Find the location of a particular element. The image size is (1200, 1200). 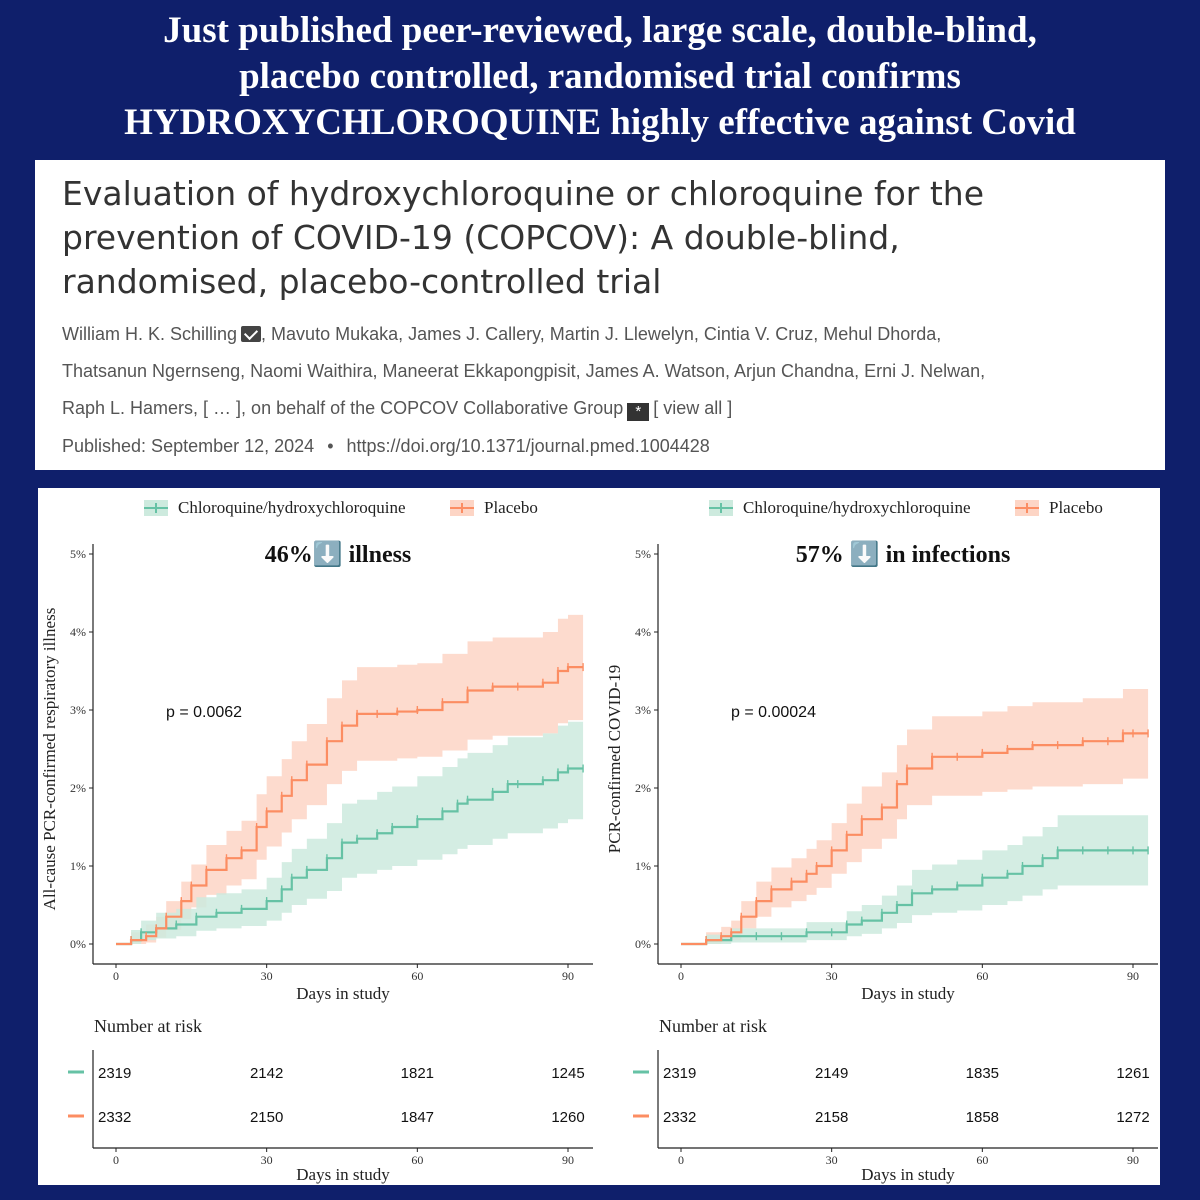

panel-1-risk-value: 1821 is located at coordinates (417, 1073).